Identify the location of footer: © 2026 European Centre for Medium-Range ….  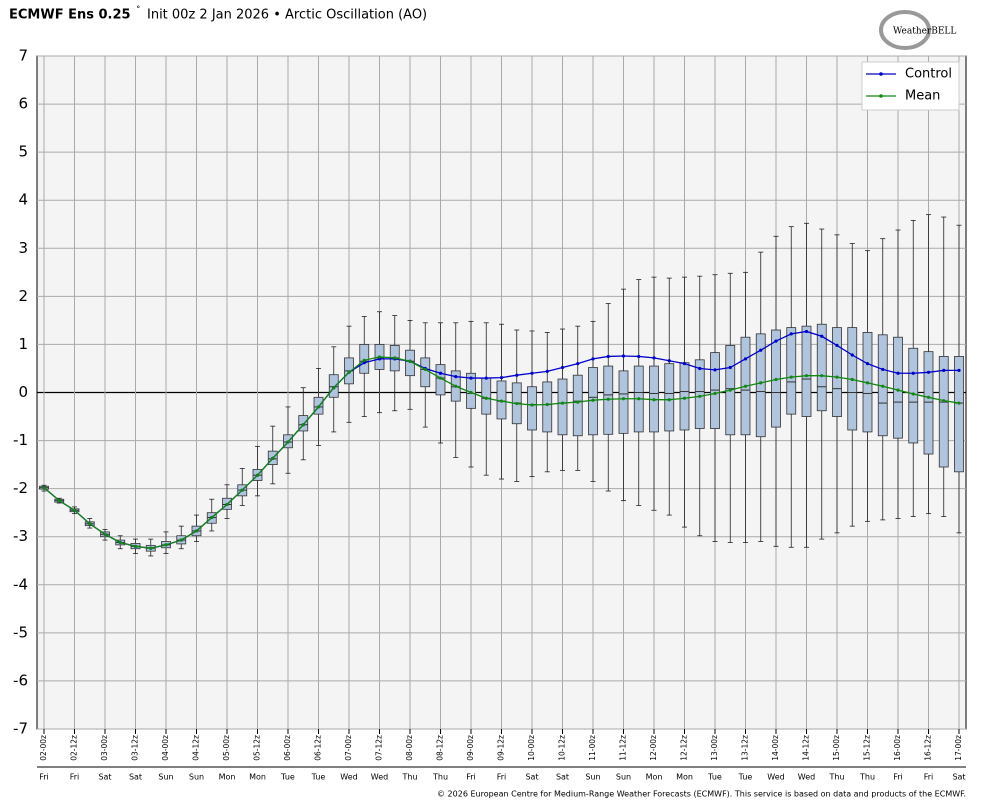
(701, 794).